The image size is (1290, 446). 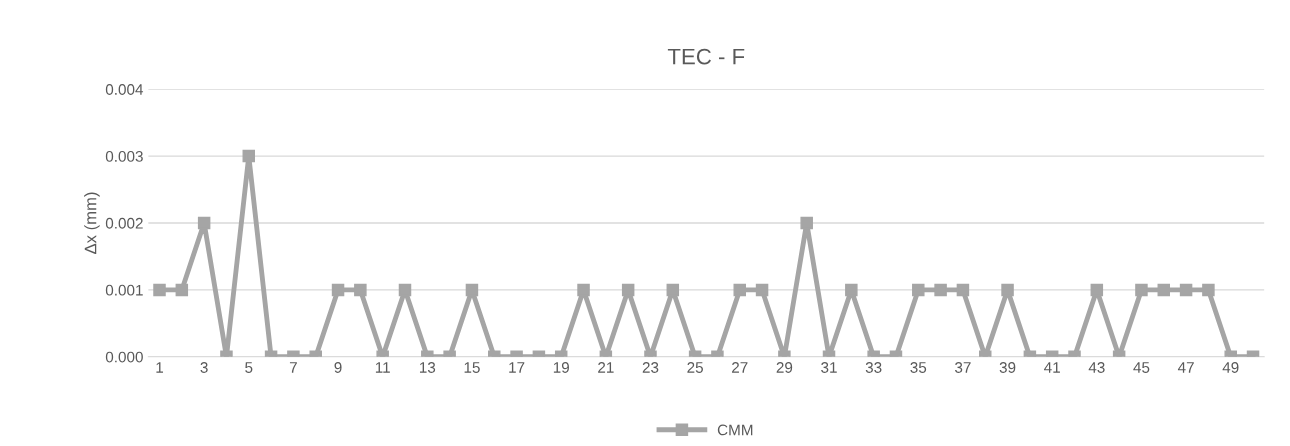 I want to click on x-tick-label: 3, so click(x=204, y=367).